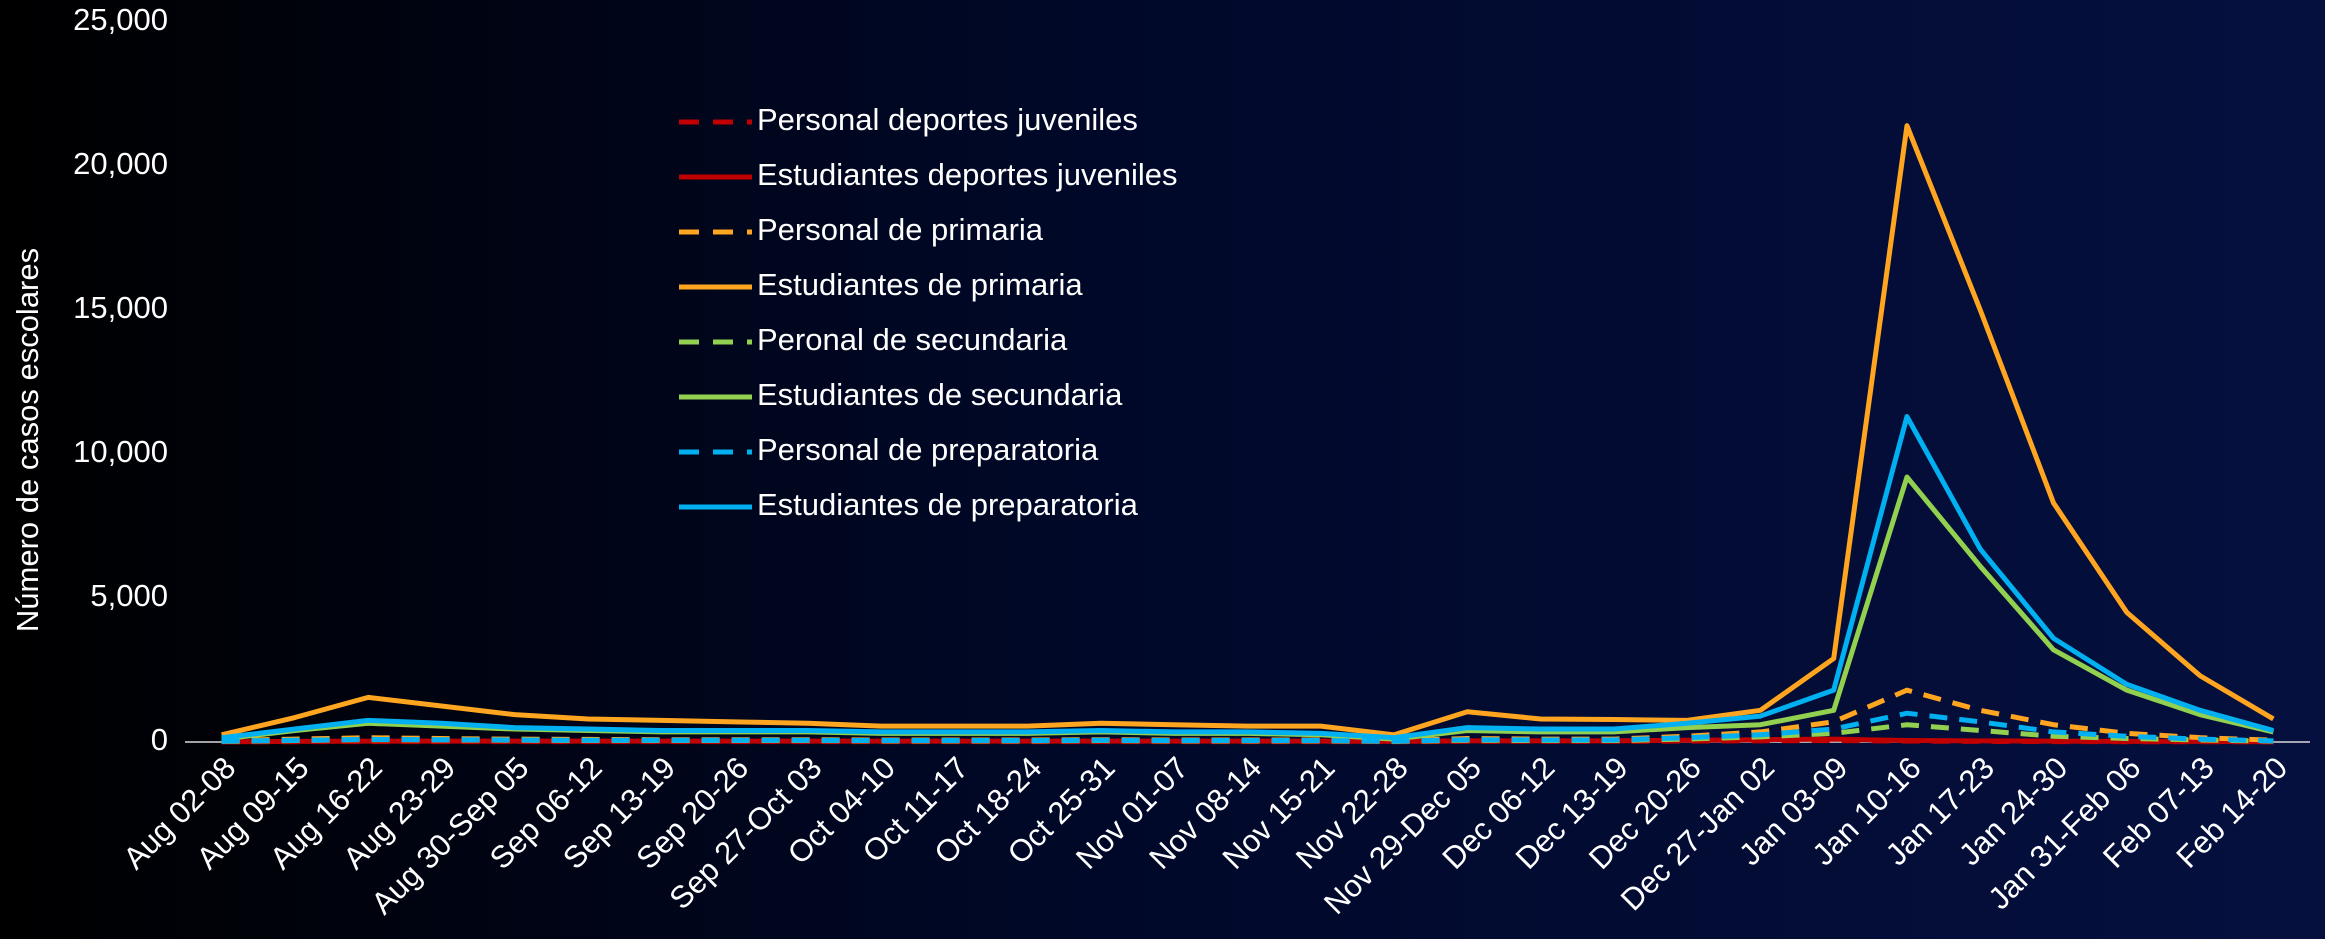  What do you see at coordinates (120, 451) in the screenshot?
I see `y-tick-label: 10,000` at bounding box center [120, 451].